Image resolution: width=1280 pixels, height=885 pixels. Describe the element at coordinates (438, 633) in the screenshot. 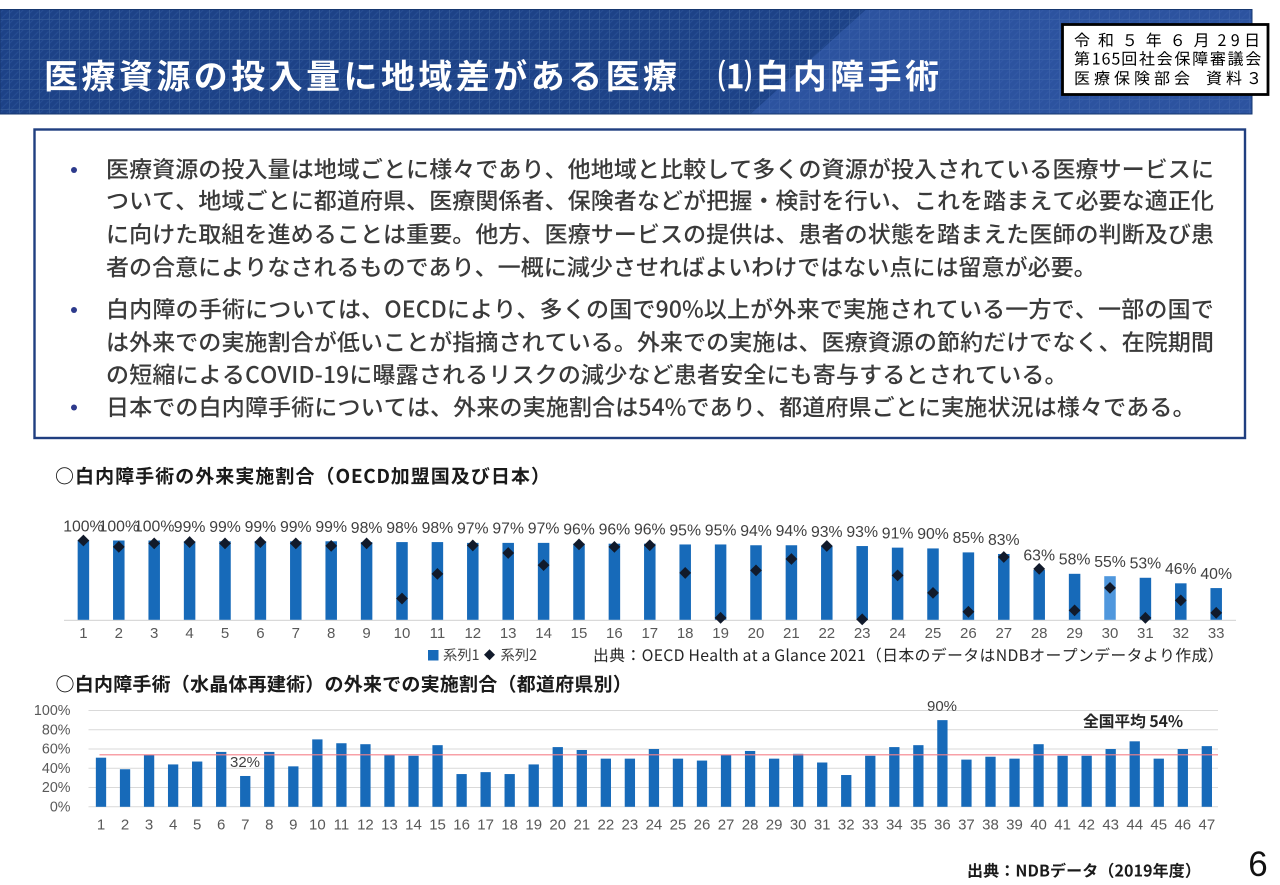

I see `svg-text: 11` at that location.